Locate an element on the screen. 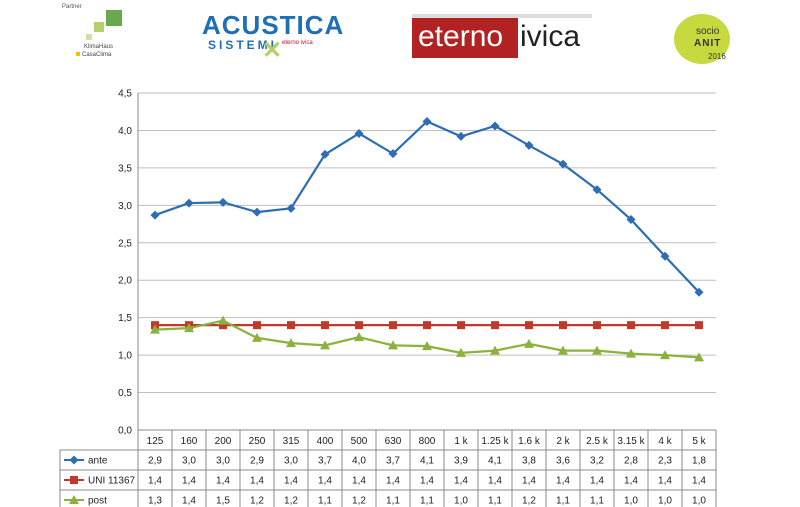 The height and width of the screenshot is (507, 800). legend-label: post is located at coordinates (97, 501).